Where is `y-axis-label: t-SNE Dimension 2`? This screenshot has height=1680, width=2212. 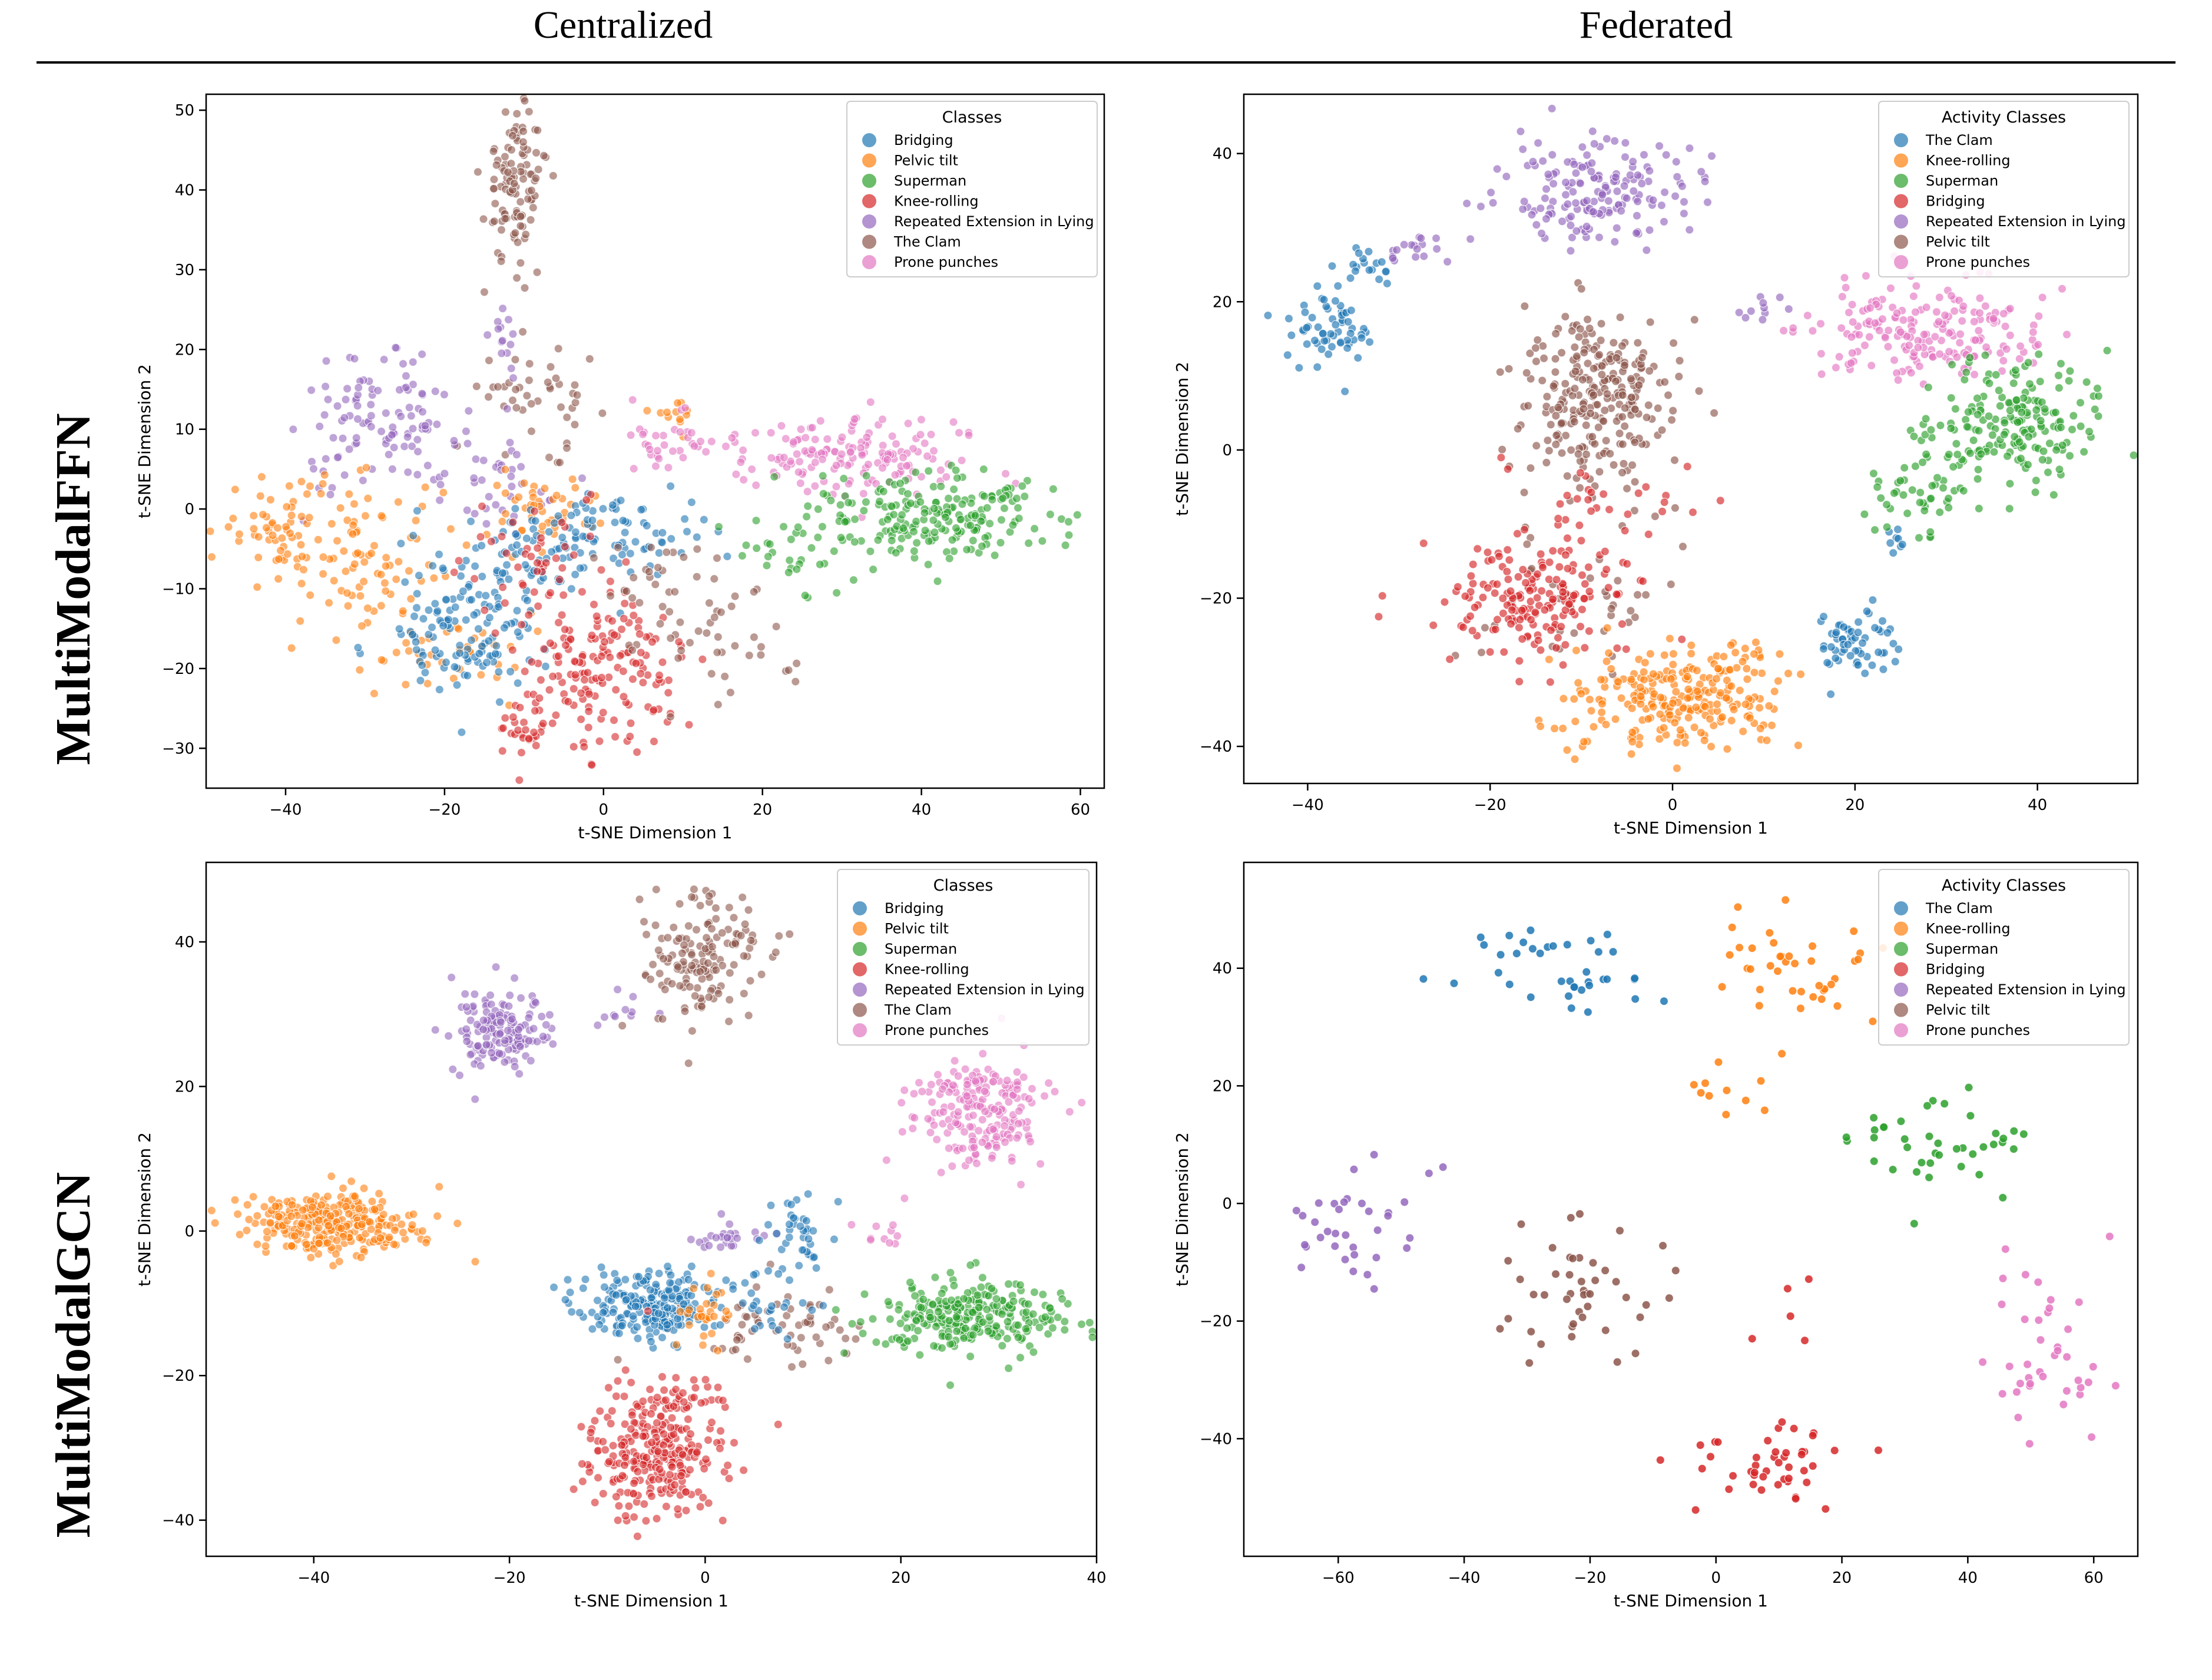 y-axis-label: t-SNE Dimension 2 is located at coordinates (144, 441).